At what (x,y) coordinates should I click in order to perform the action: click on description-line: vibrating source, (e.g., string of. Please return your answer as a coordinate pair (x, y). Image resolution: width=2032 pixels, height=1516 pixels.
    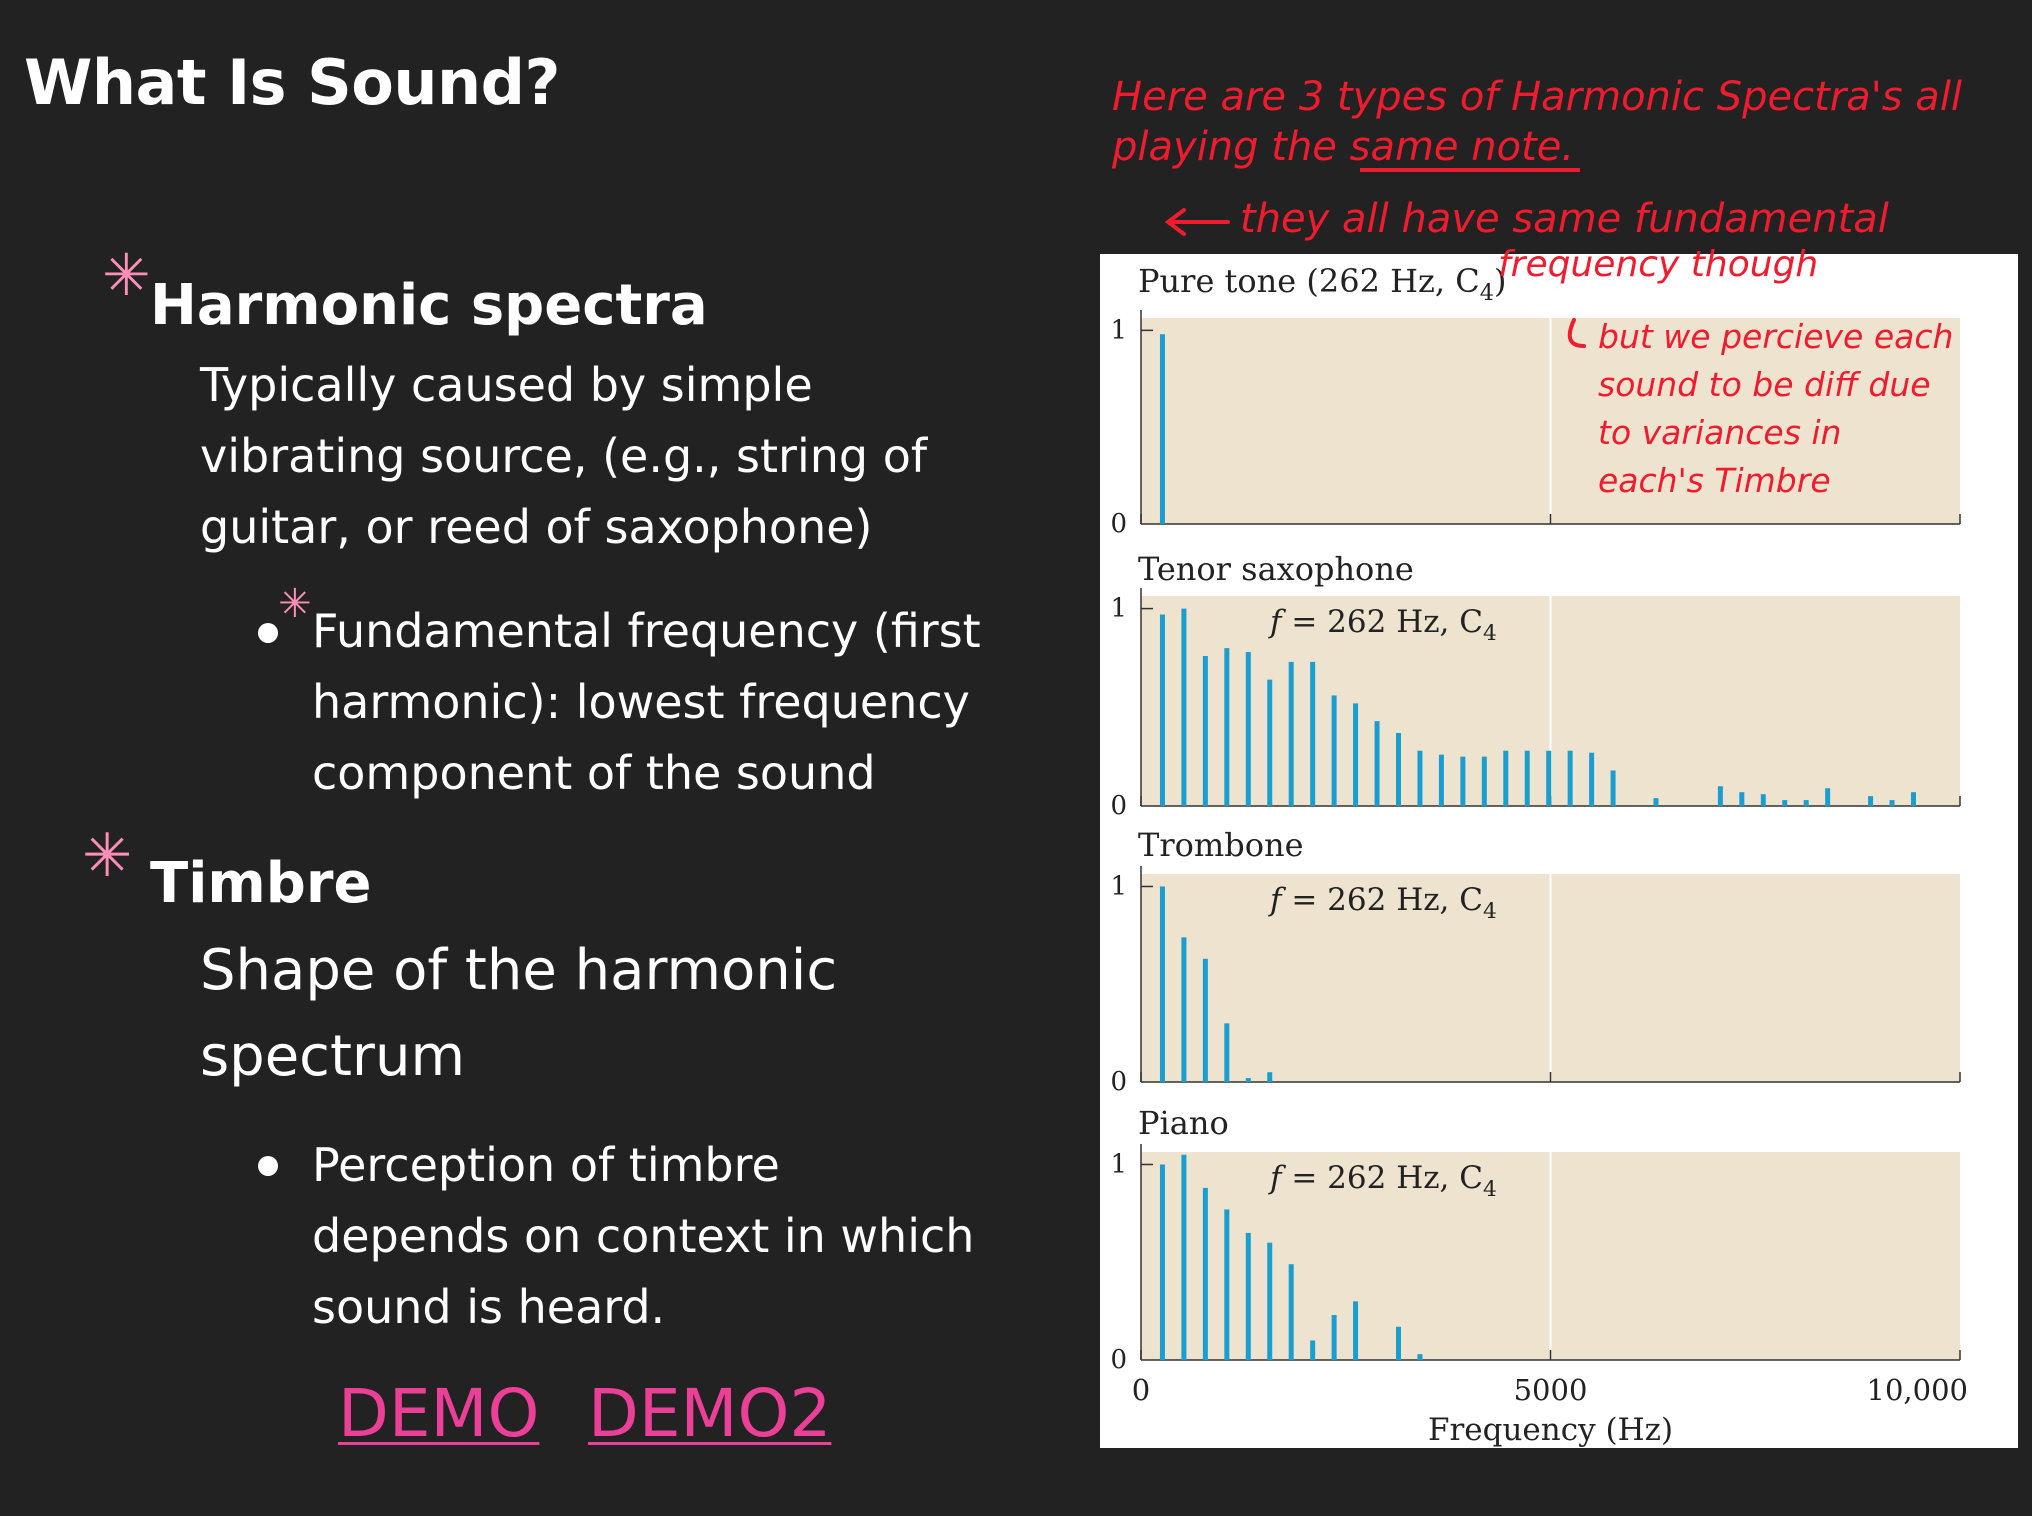
    Looking at the image, I should click on (564, 456).